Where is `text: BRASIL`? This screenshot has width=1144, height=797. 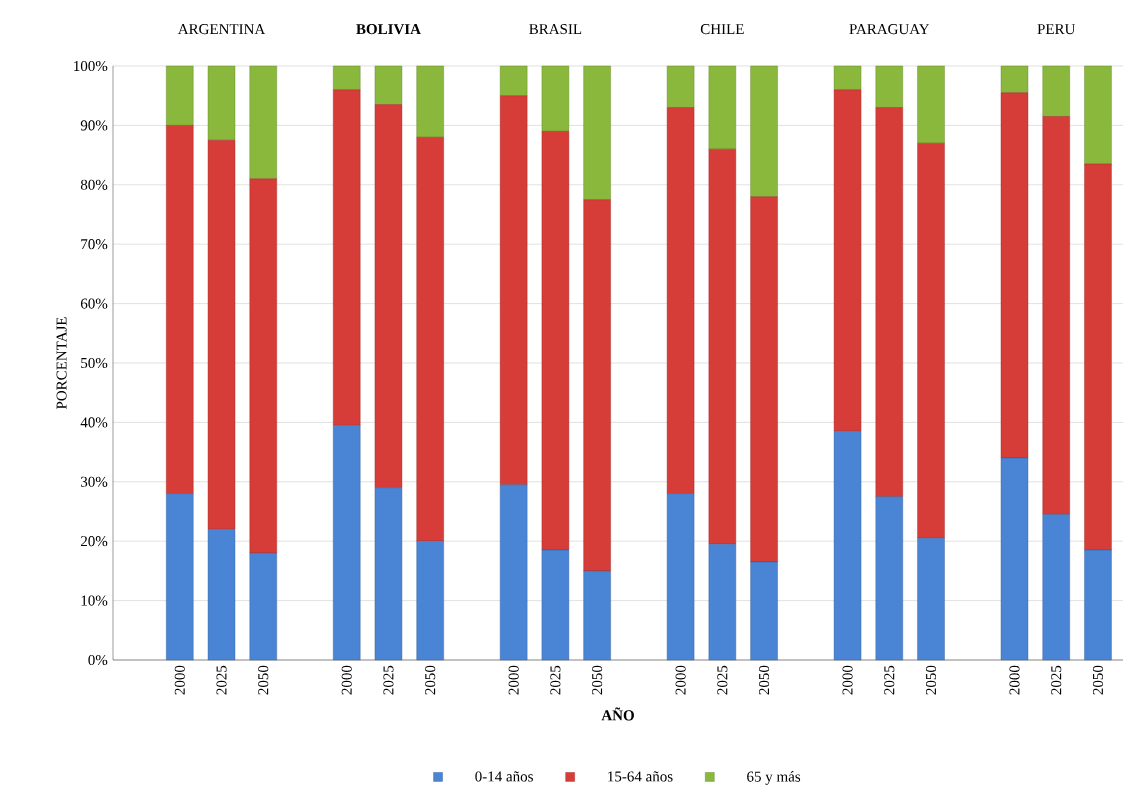 text: BRASIL is located at coordinates (555, 29).